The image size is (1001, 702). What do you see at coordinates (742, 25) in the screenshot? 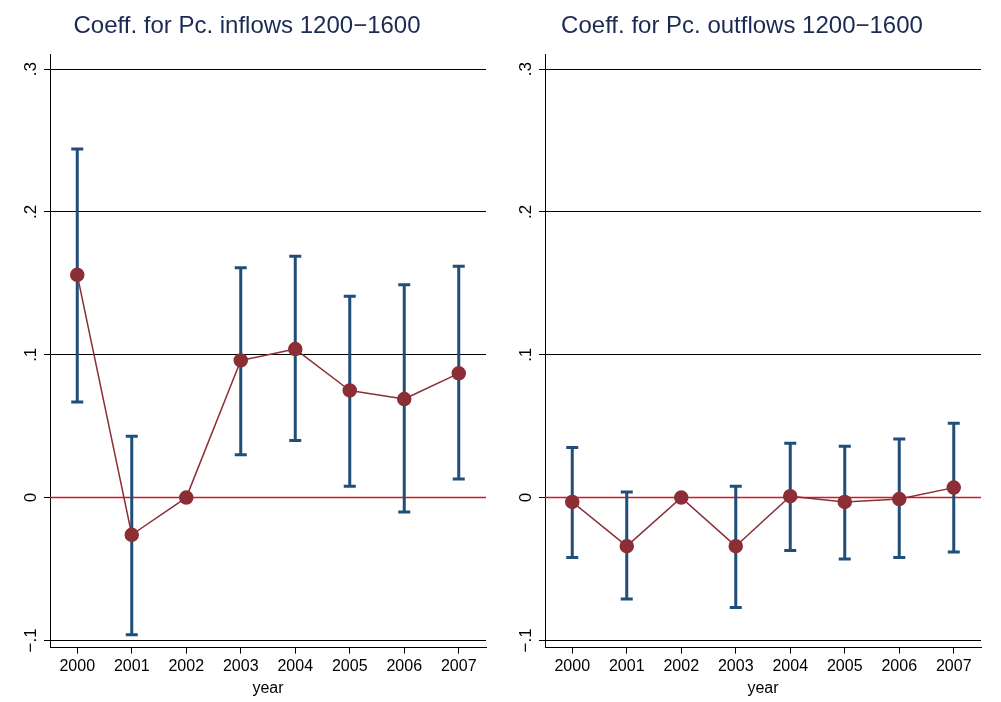
I see `chart-title: Coeff. for Pc. outflows 1200−1600` at bounding box center [742, 25].